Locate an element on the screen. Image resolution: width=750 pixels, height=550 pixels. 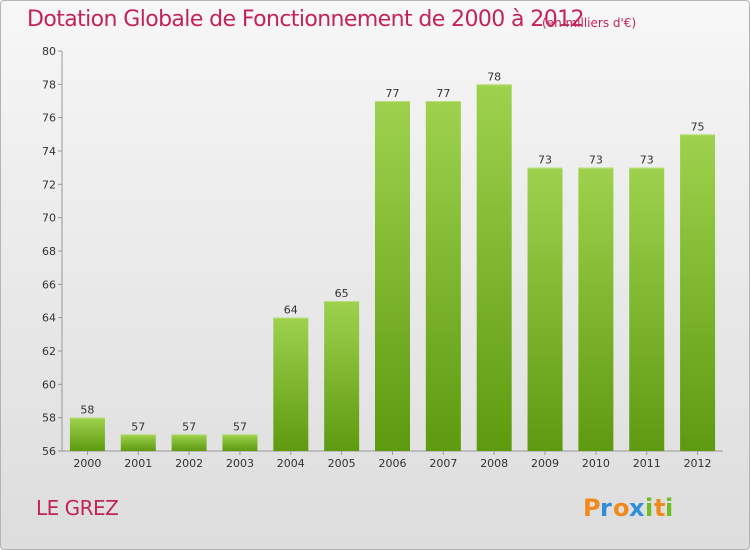
x-tick-label: 2005 is located at coordinates (342, 463).